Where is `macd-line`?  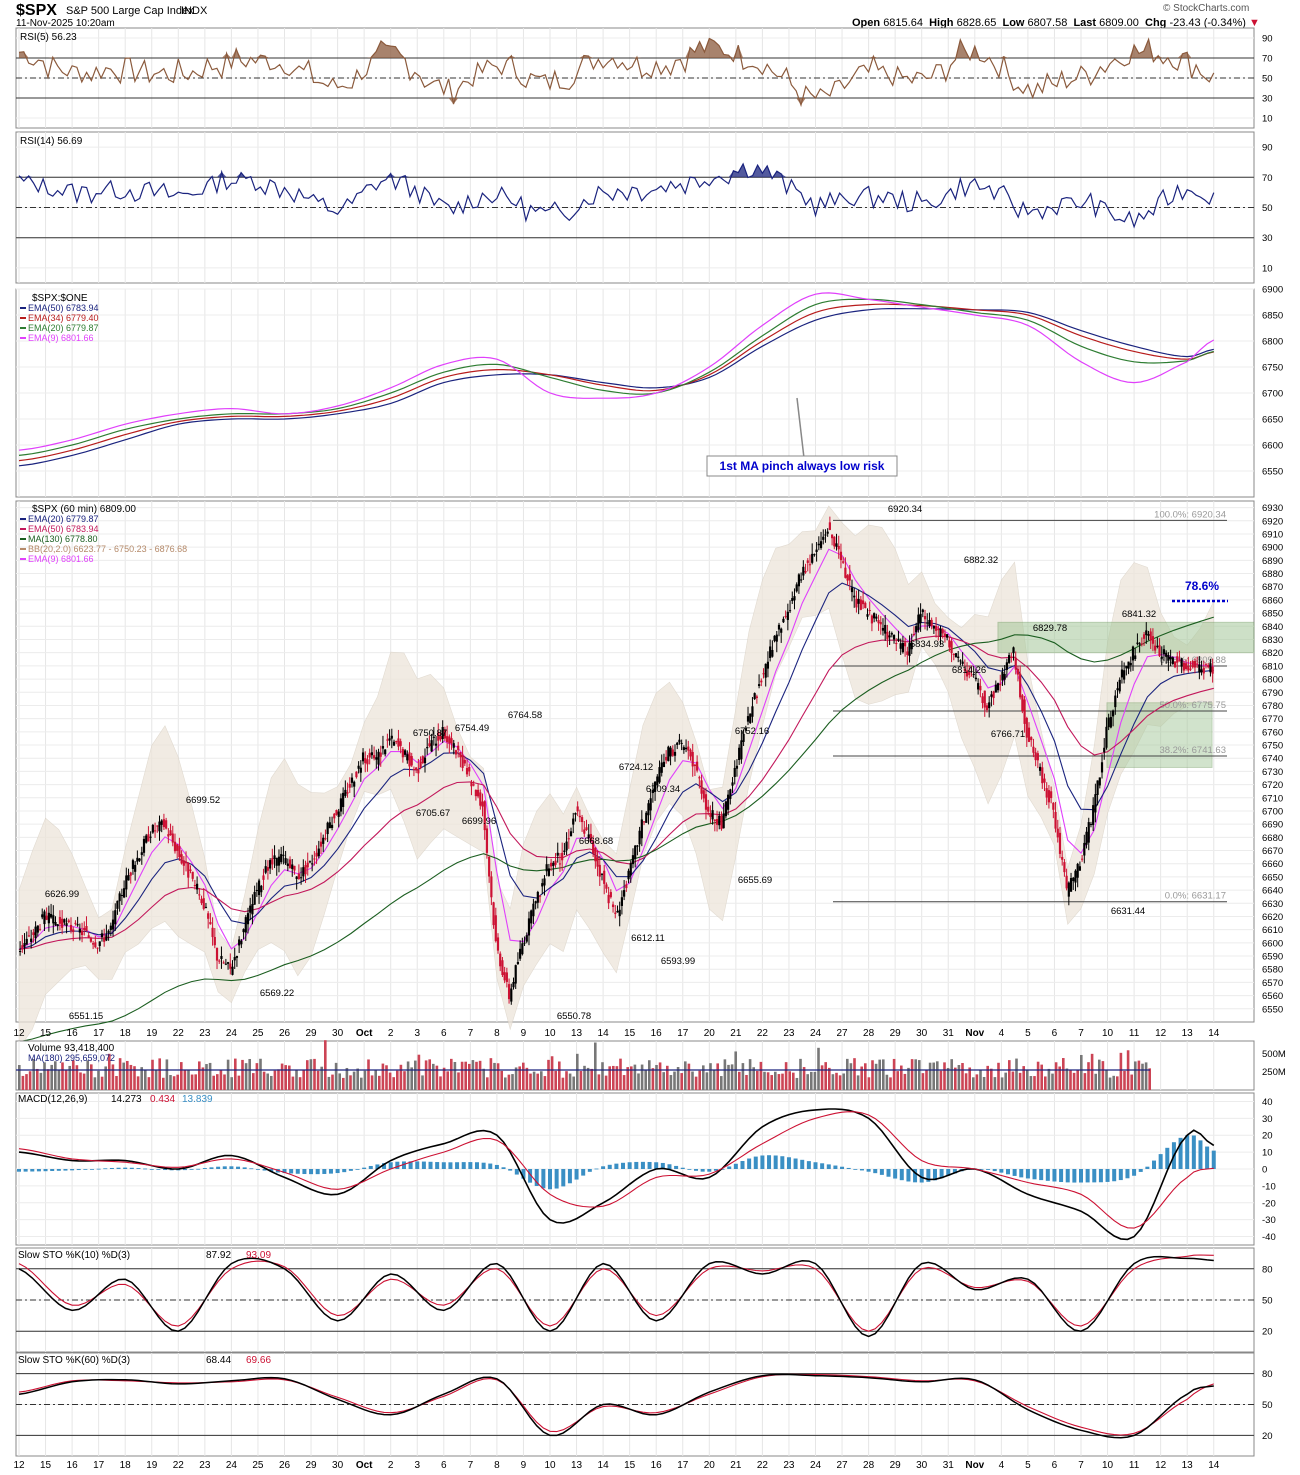 macd-line is located at coordinates (616, 1174).